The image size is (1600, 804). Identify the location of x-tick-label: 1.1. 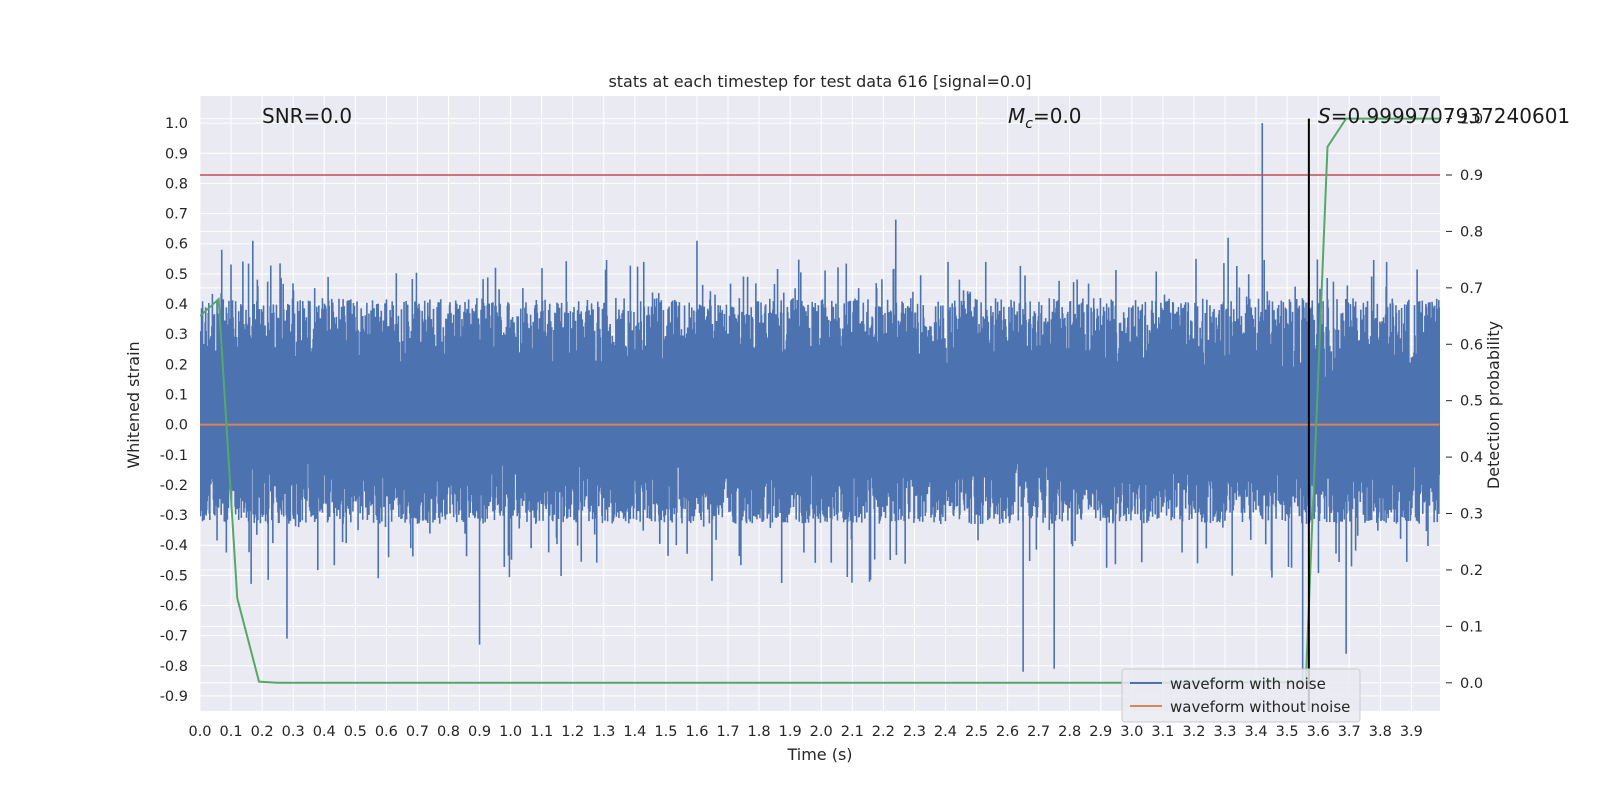
(541, 732).